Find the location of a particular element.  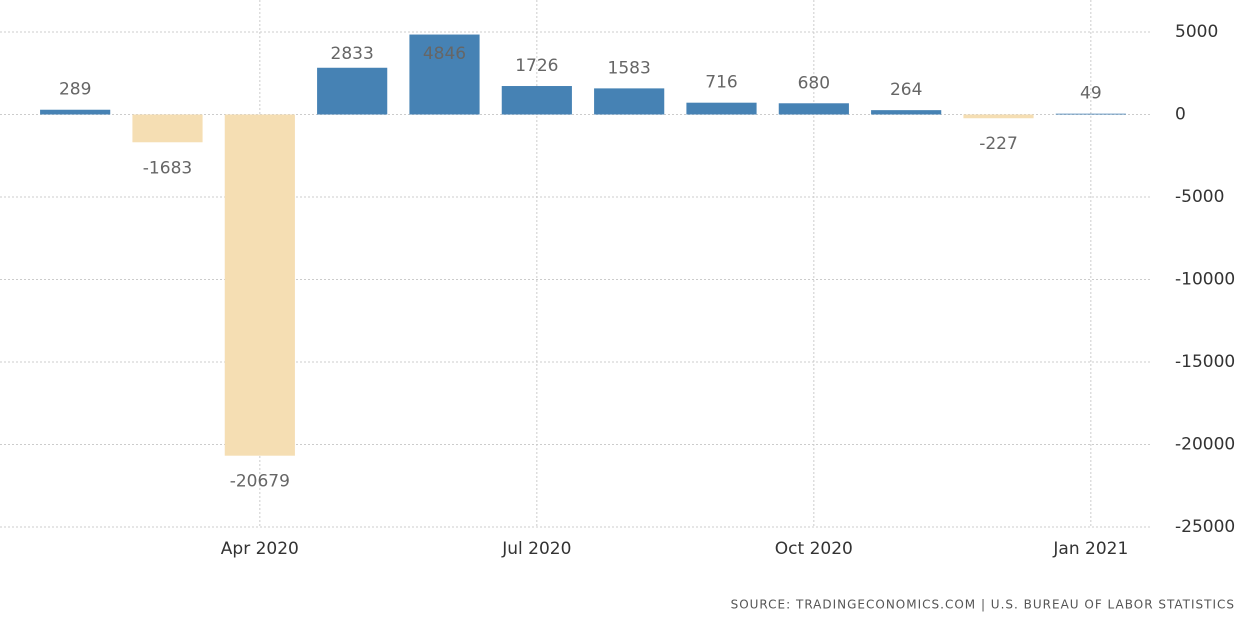

data-label: 1583 is located at coordinates (629, 68).